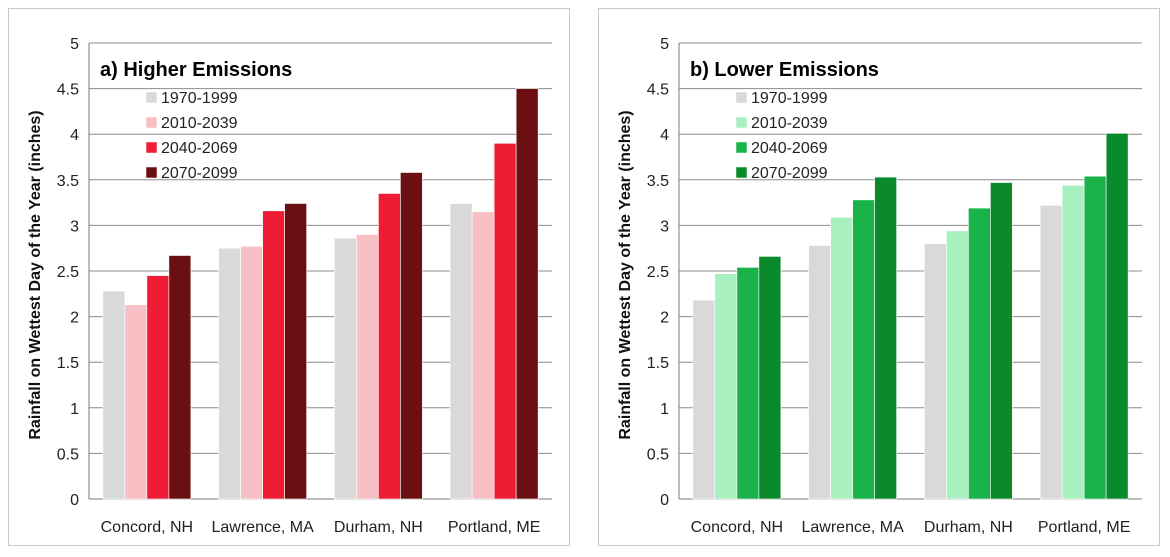 The width and height of the screenshot is (1170, 557). Describe the element at coordinates (784, 70) in the screenshot. I see `chart-title: b) Lower Emissions` at that location.